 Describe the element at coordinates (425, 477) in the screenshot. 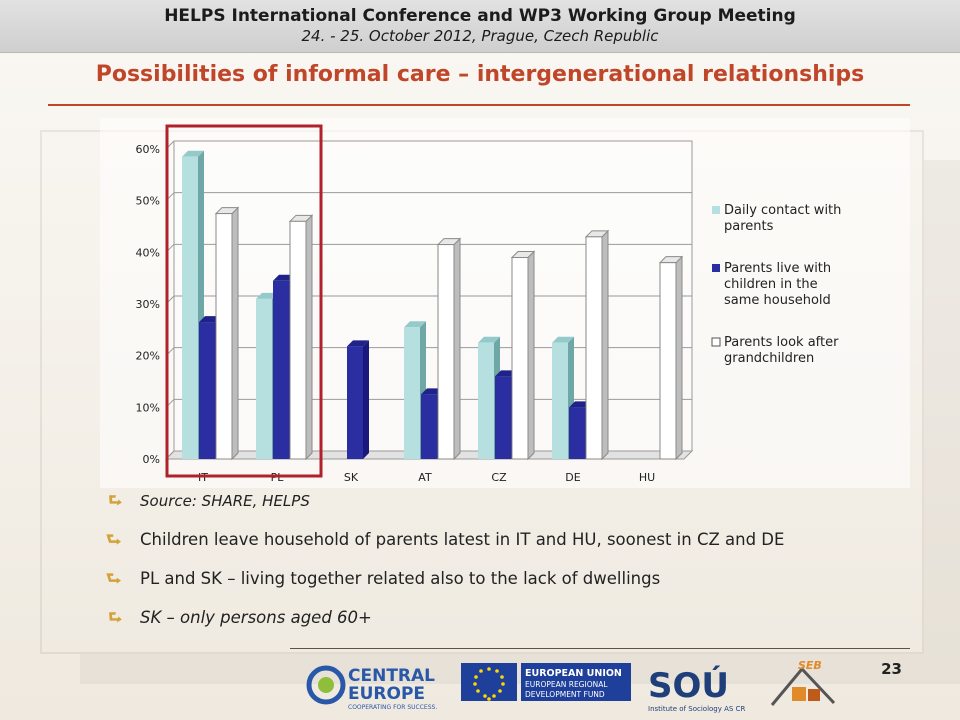

I see `x-tick-label: AT` at that location.